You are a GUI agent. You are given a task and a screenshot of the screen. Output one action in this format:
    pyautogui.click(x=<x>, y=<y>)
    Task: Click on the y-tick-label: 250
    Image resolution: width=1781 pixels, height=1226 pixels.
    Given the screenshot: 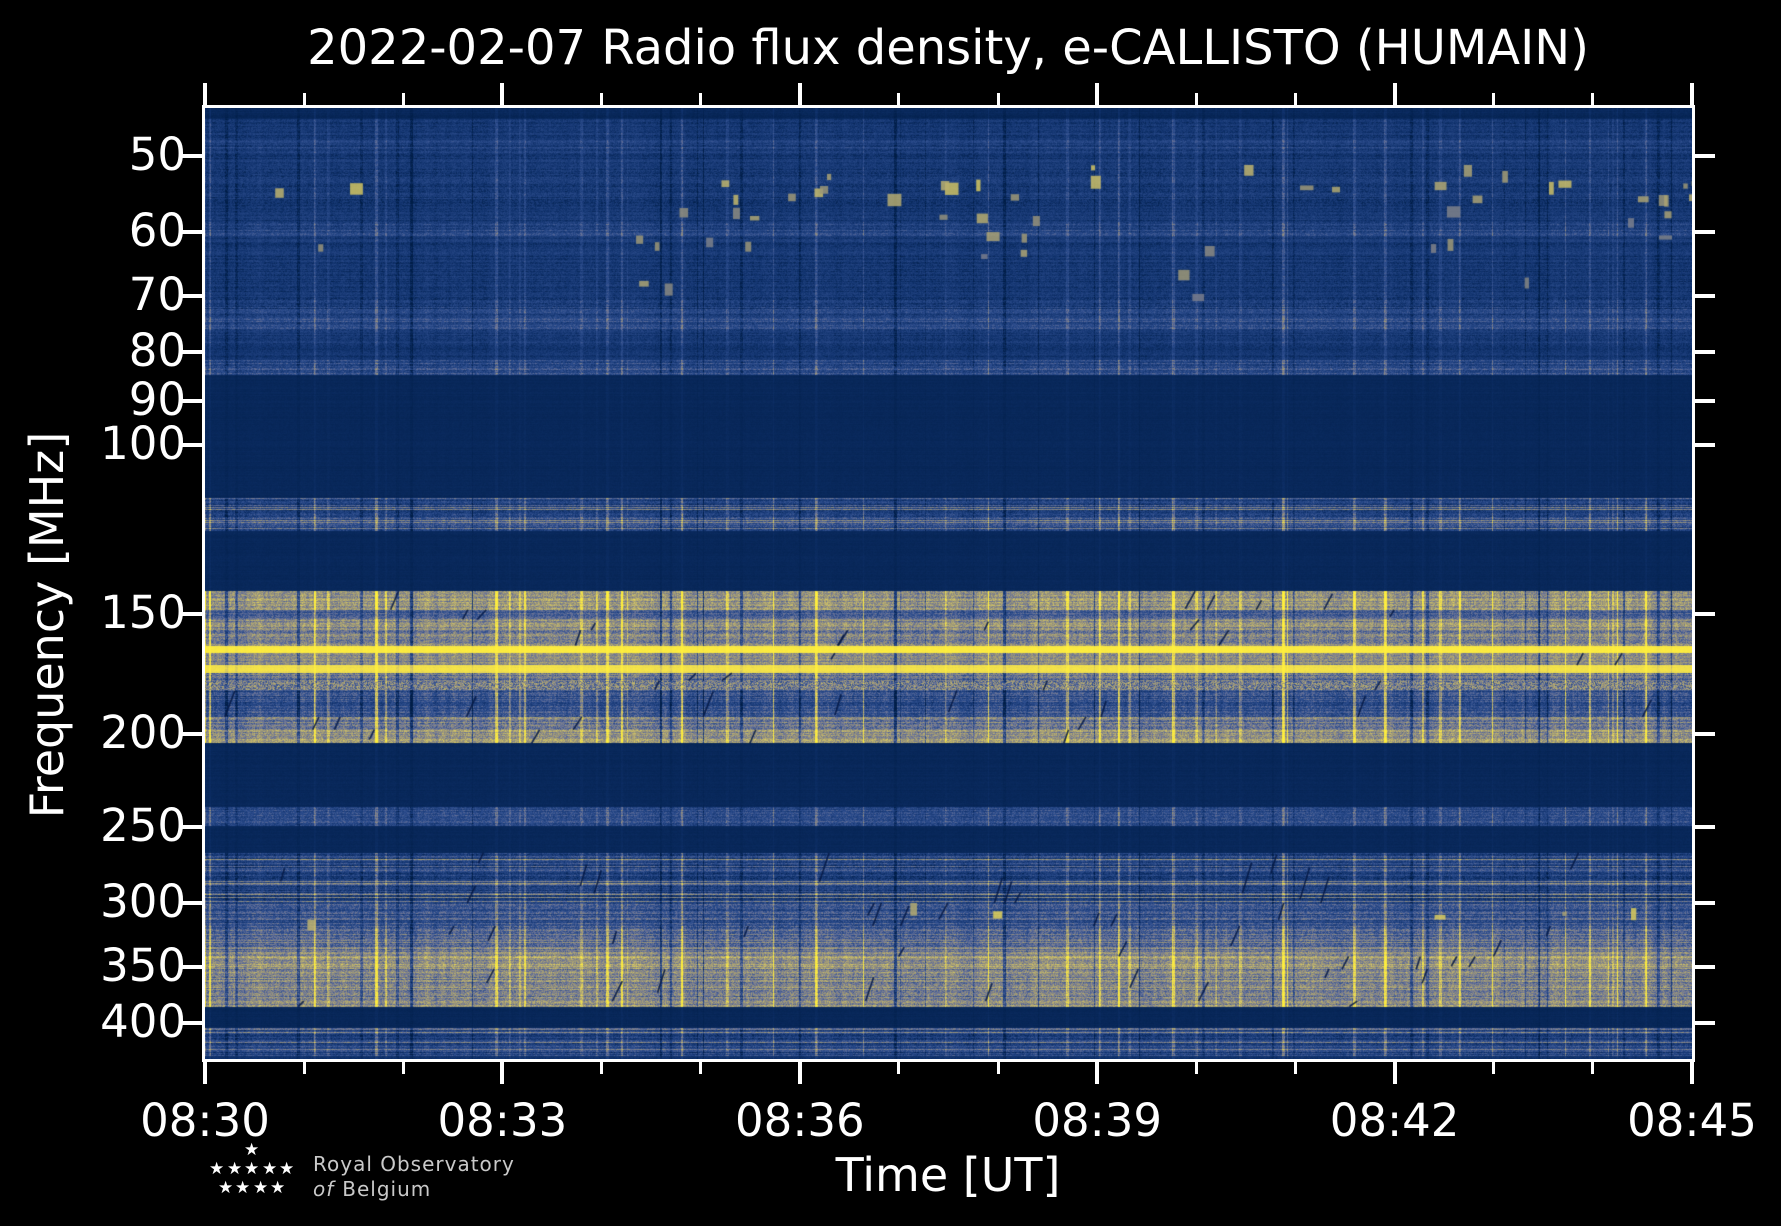 What is the action you would take?
    pyautogui.click(x=143, y=825)
    